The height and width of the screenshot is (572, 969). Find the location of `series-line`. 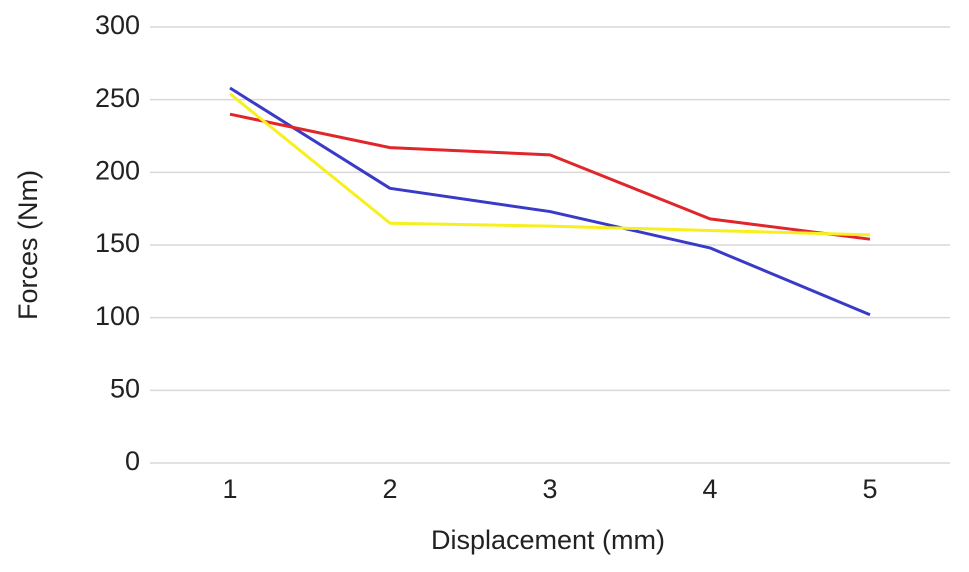

series-line is located at coordinates (550, 176).